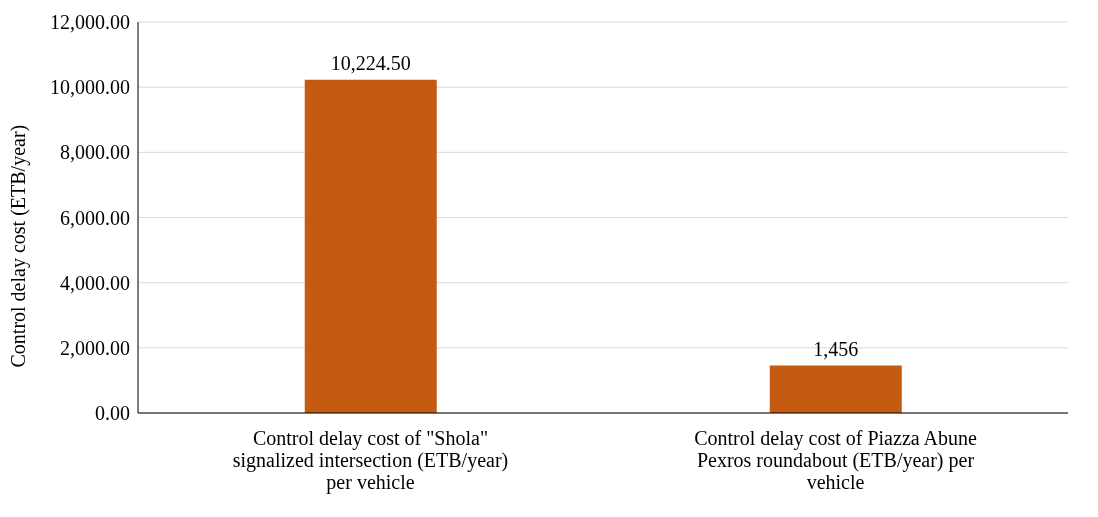 The width and height of the screenshot is (1098, 517). Describe the element at coordinates (90, 87) in the screenshot. I see `y-tick-label: 10,000.00` at that location.